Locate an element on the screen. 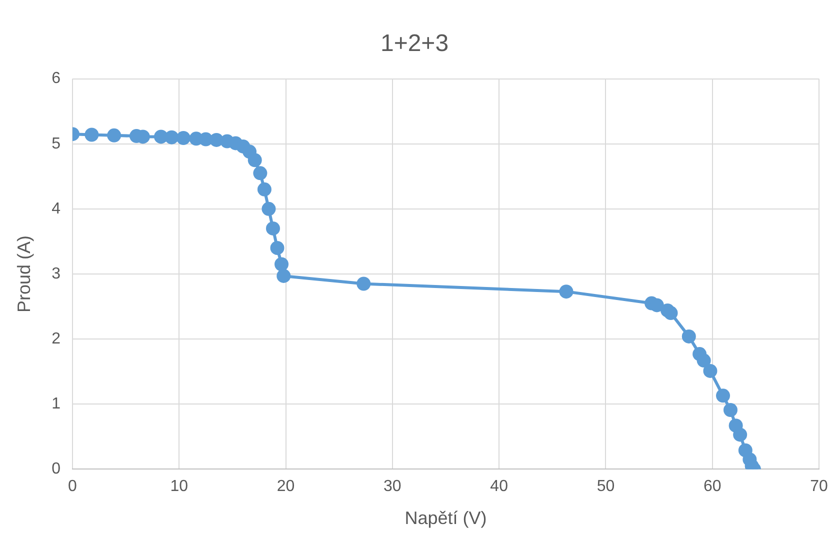 The image size is (839, 554). y-axis-title: Proud (A) is located at coordinates (24, 274).